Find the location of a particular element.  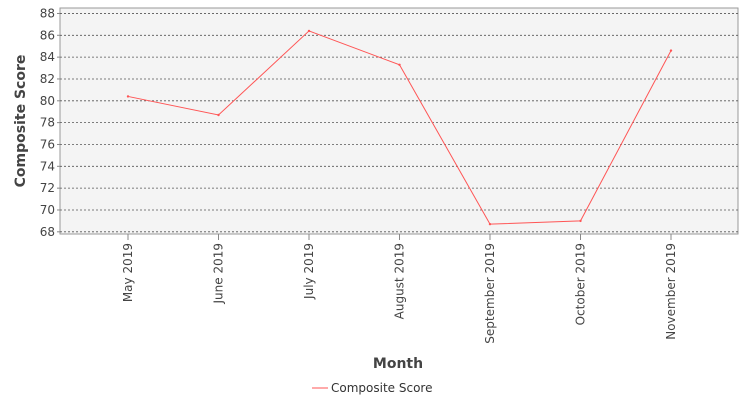

x-tick-label: November 2019 is located at coordinates (671, 291).